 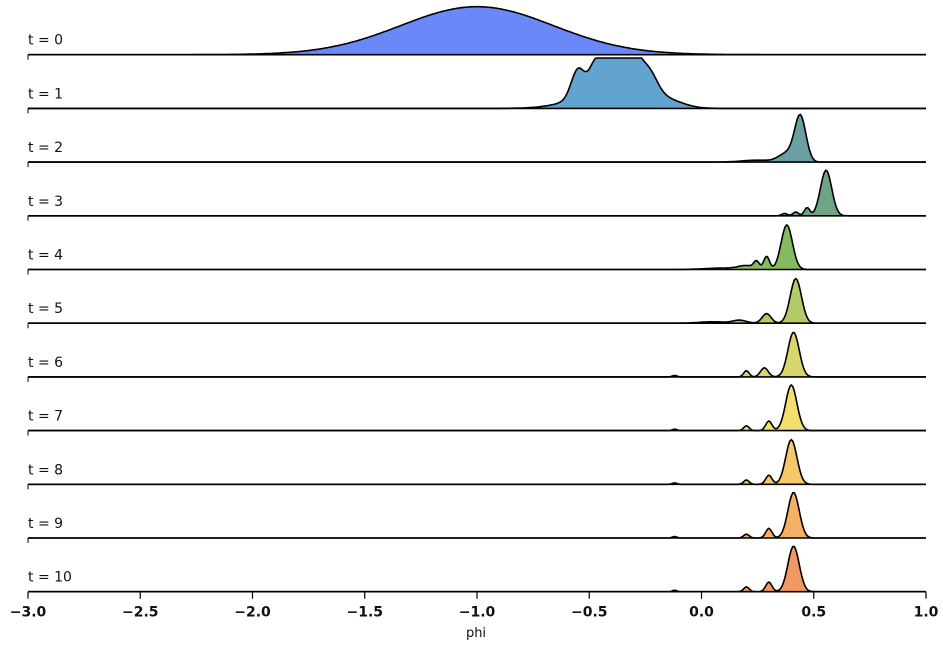 I want to click on ridge-series: t = 1, so click(x=476, y=85).